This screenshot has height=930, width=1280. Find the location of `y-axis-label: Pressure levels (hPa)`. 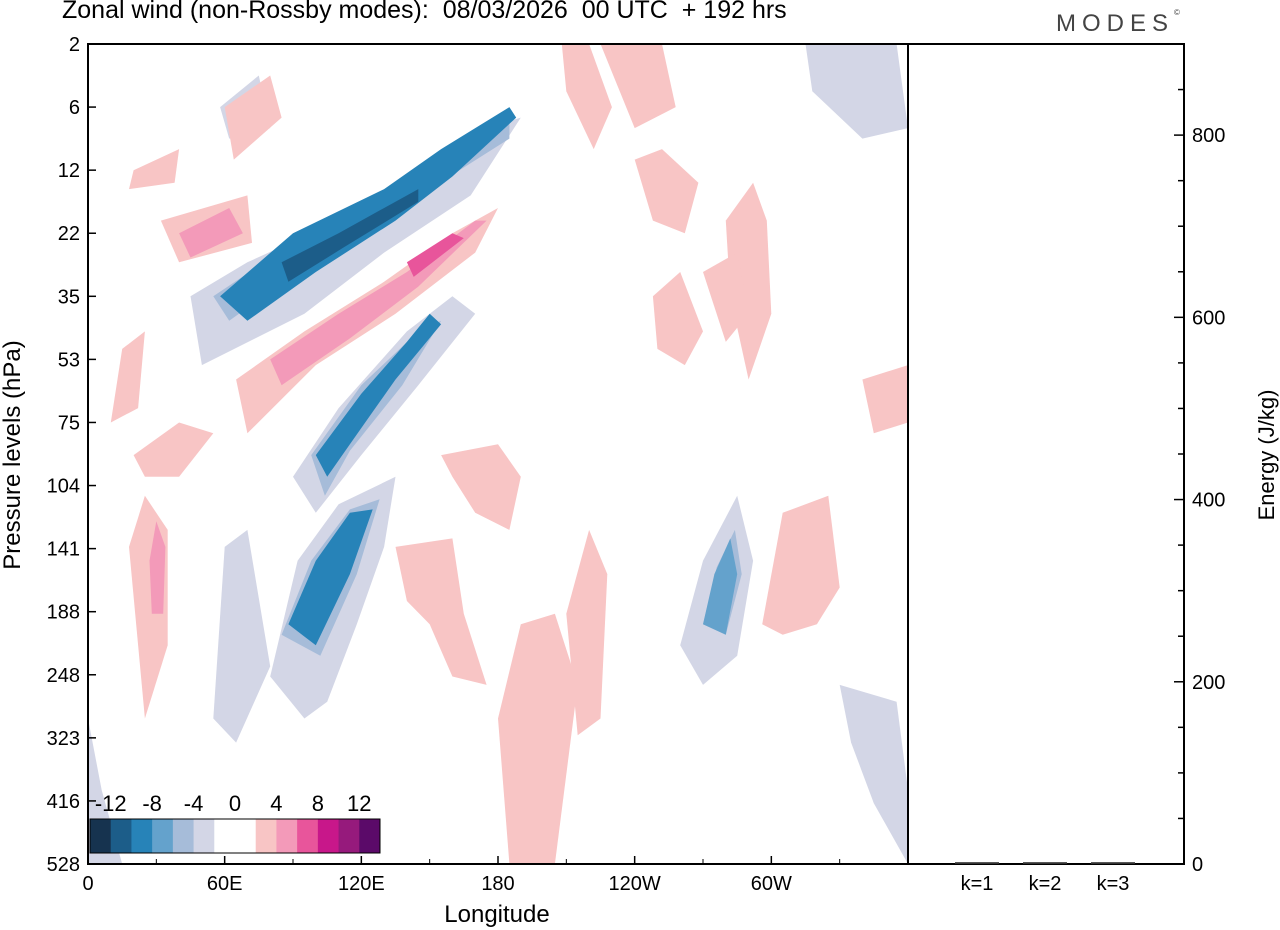

y-axis-label: Pressure levels (hPa) is located at coordinates (13, 454).